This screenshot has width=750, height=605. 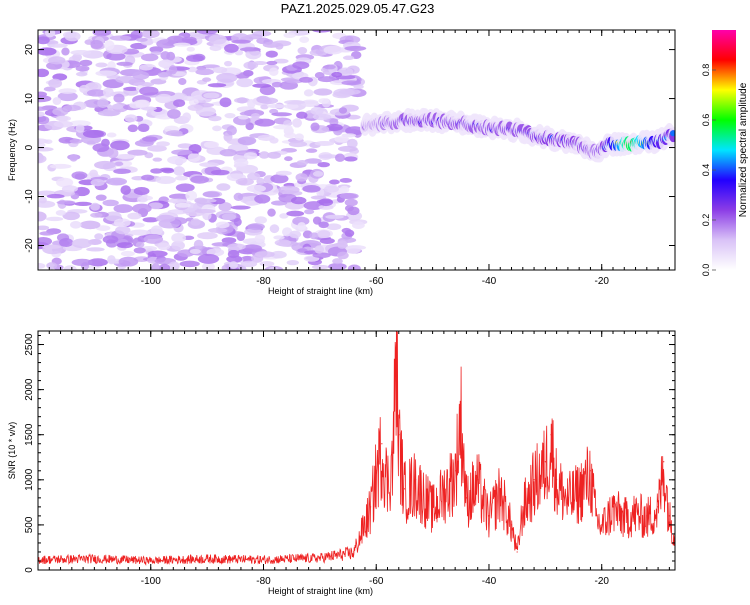 What do you see at coordinates (29, 50) in the screenshot?
I see `y-tick-label: 20` at bounding box center [29, 50].